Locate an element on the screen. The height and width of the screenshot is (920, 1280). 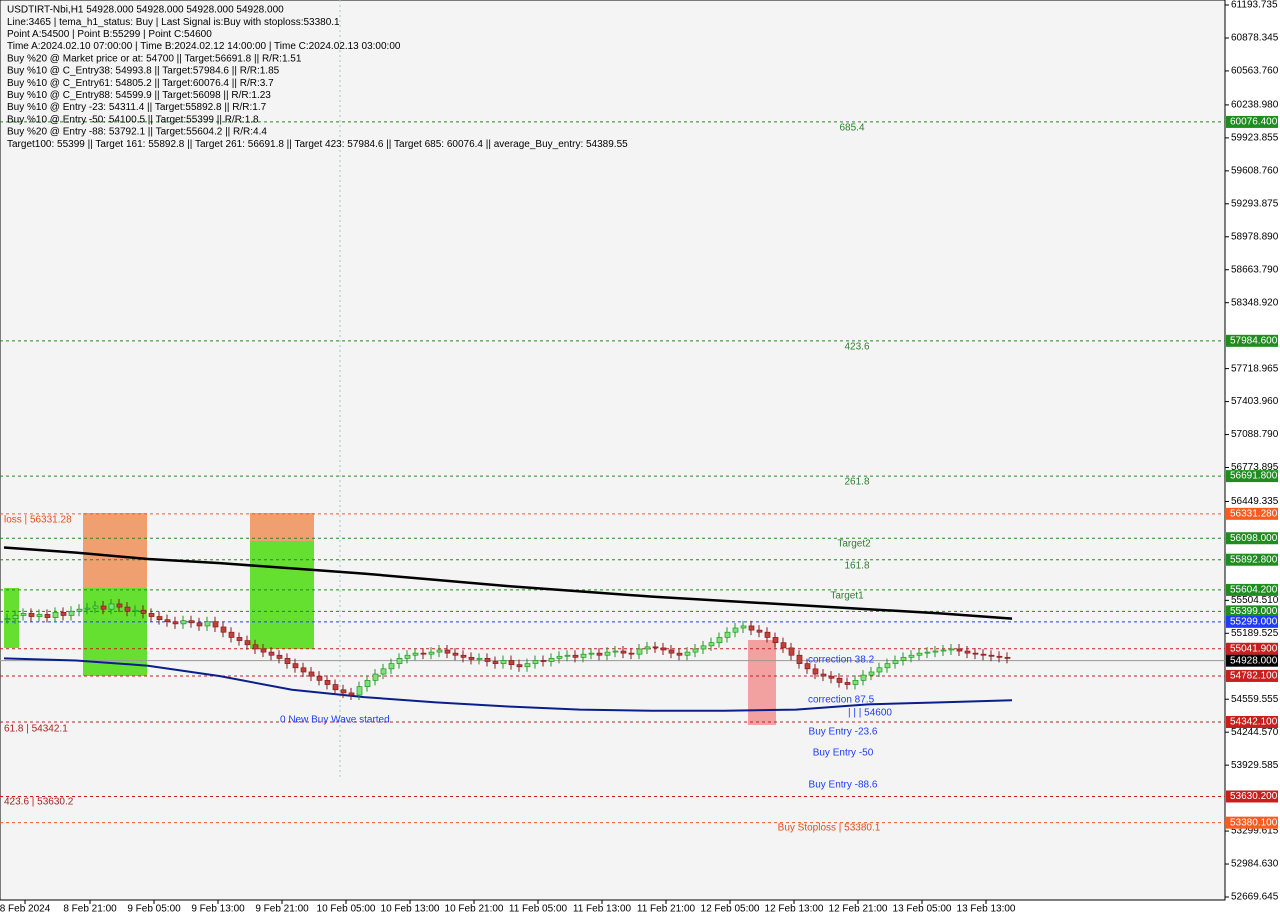
annotation: correction 87.5 is located at coordinates (841, 700).